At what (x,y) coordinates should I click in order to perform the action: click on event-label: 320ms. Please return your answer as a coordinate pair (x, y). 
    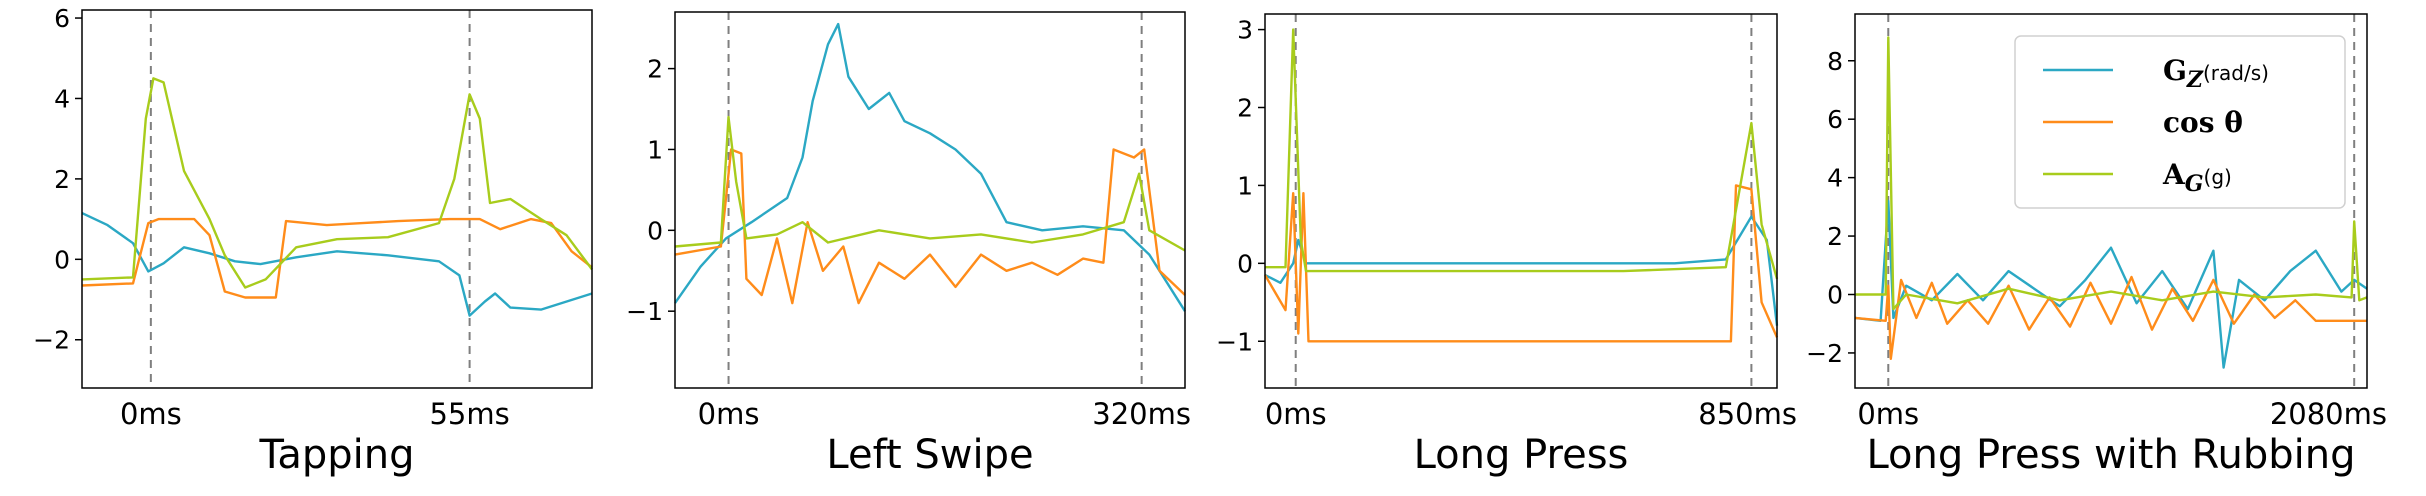
    Looking at the image, I should click on (1141, 414).